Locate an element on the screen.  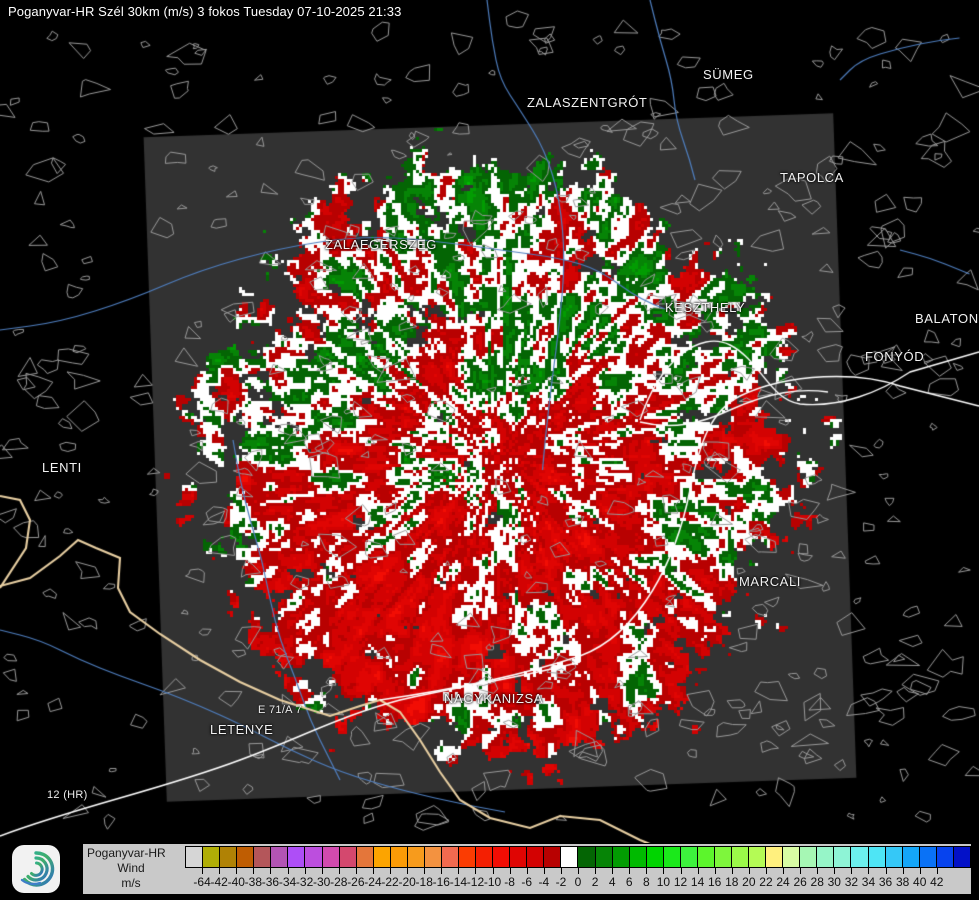
colorbar-ticklabel-18: -8 is located at coordinates (509, 882).